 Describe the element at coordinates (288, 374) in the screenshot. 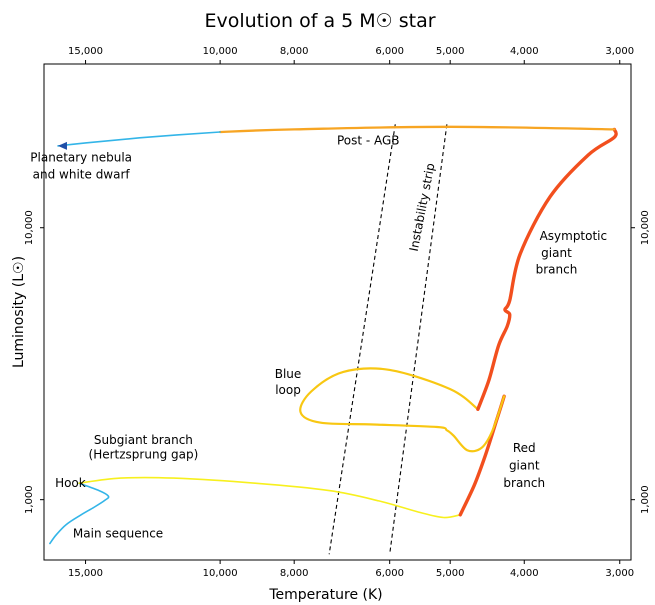

I see `annotation-blue: Blue` at that location.